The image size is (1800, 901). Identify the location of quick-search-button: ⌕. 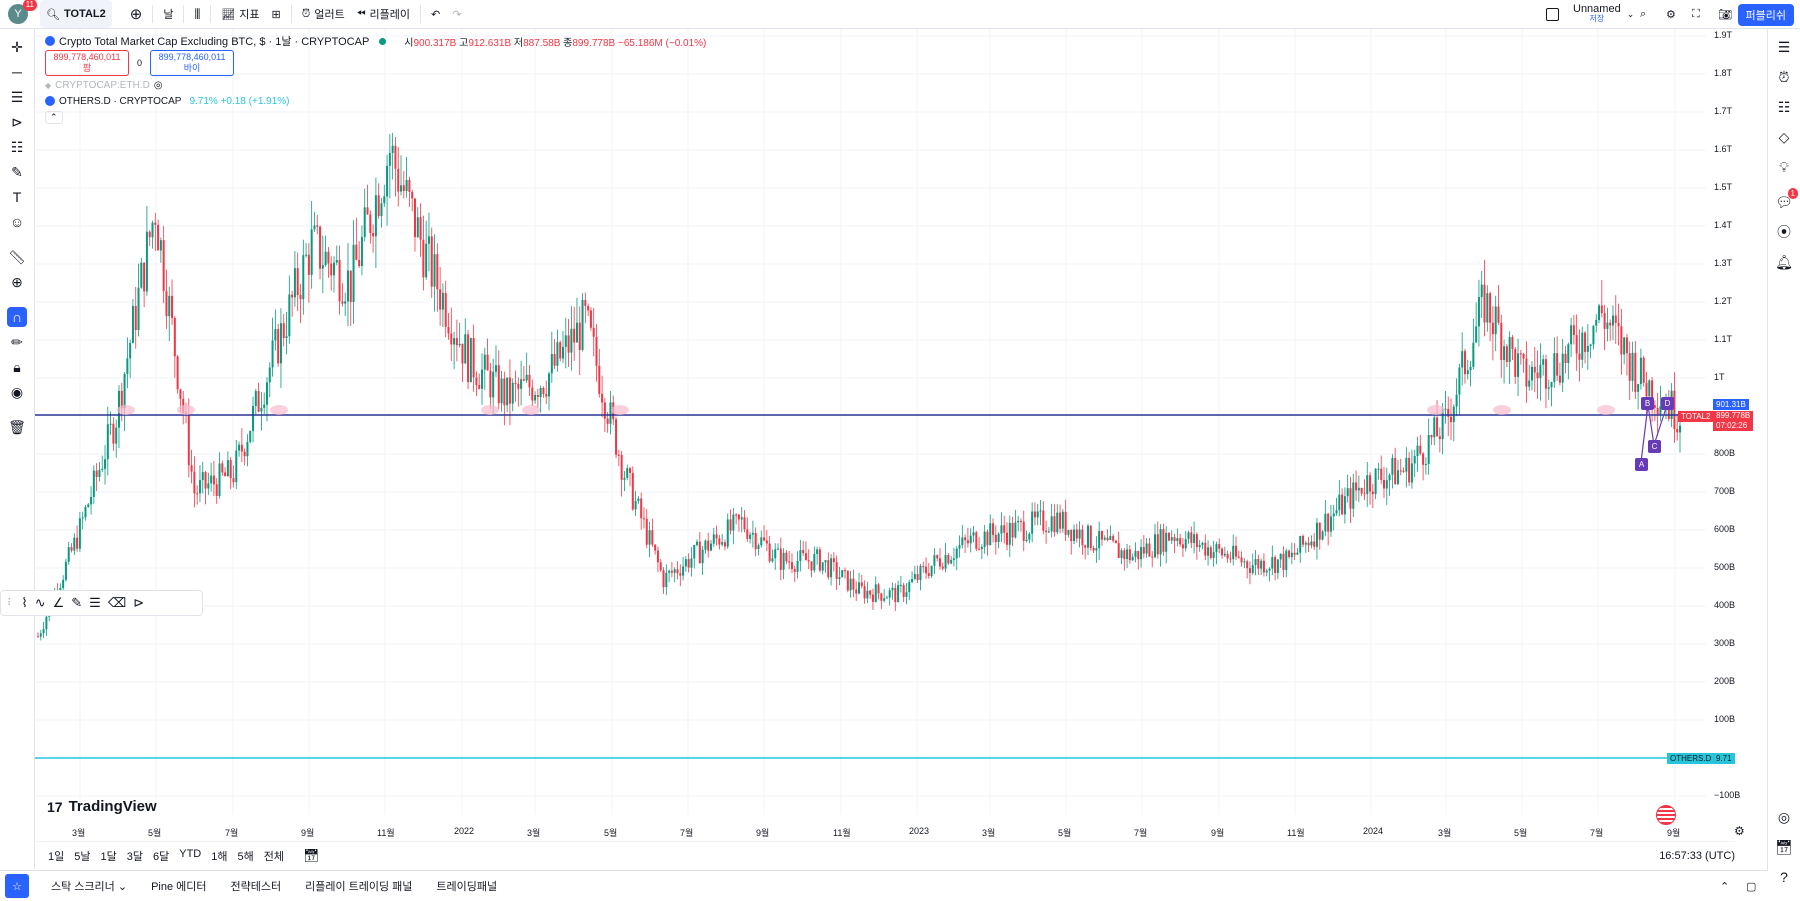
(1643, 14).